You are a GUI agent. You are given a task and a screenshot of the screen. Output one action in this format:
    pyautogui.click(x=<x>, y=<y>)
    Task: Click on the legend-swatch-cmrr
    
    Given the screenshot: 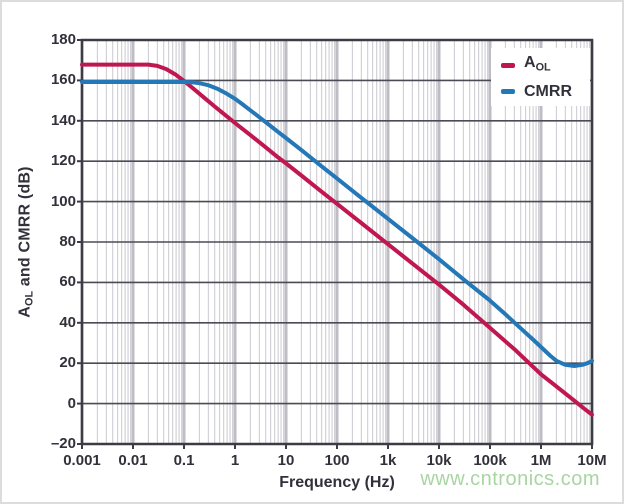 What is the action you would take?
    pyautogui.click(x=508, y=92)
    